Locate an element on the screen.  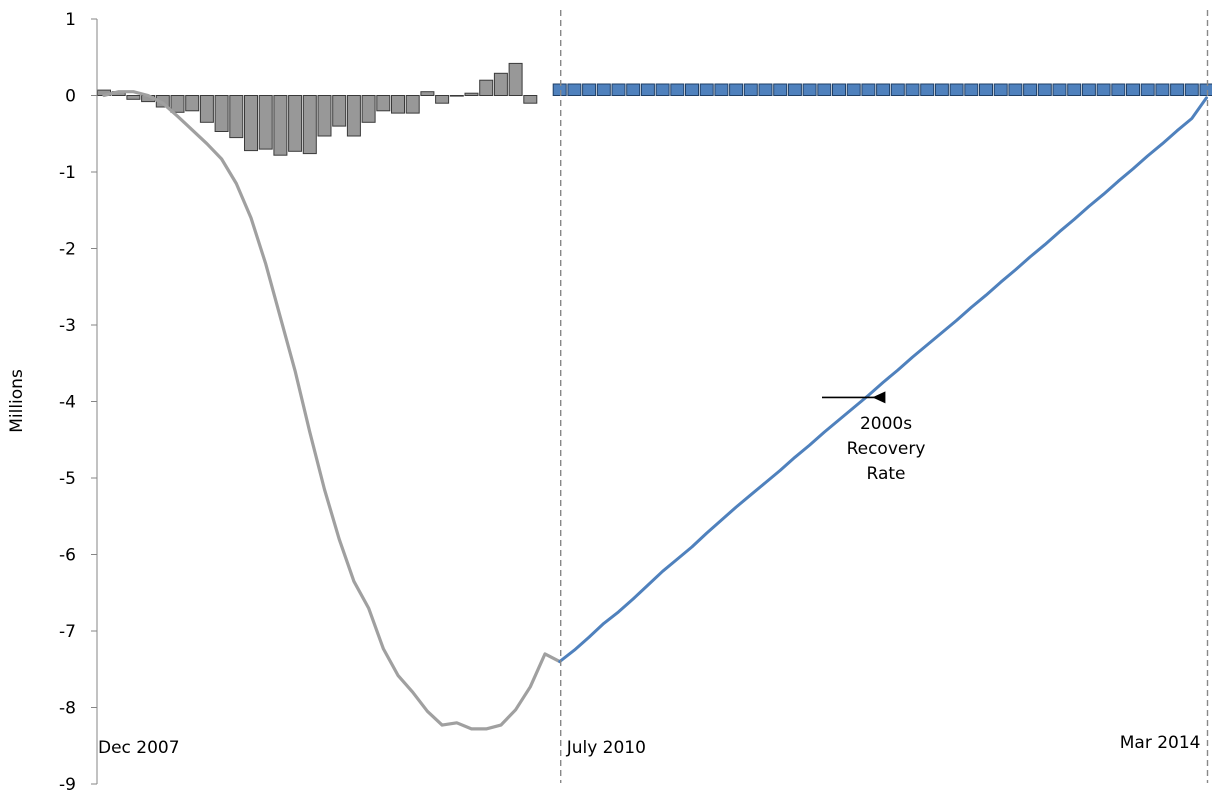
marker-label-2: Mar 2014 is located at coordinates (1160, 743).